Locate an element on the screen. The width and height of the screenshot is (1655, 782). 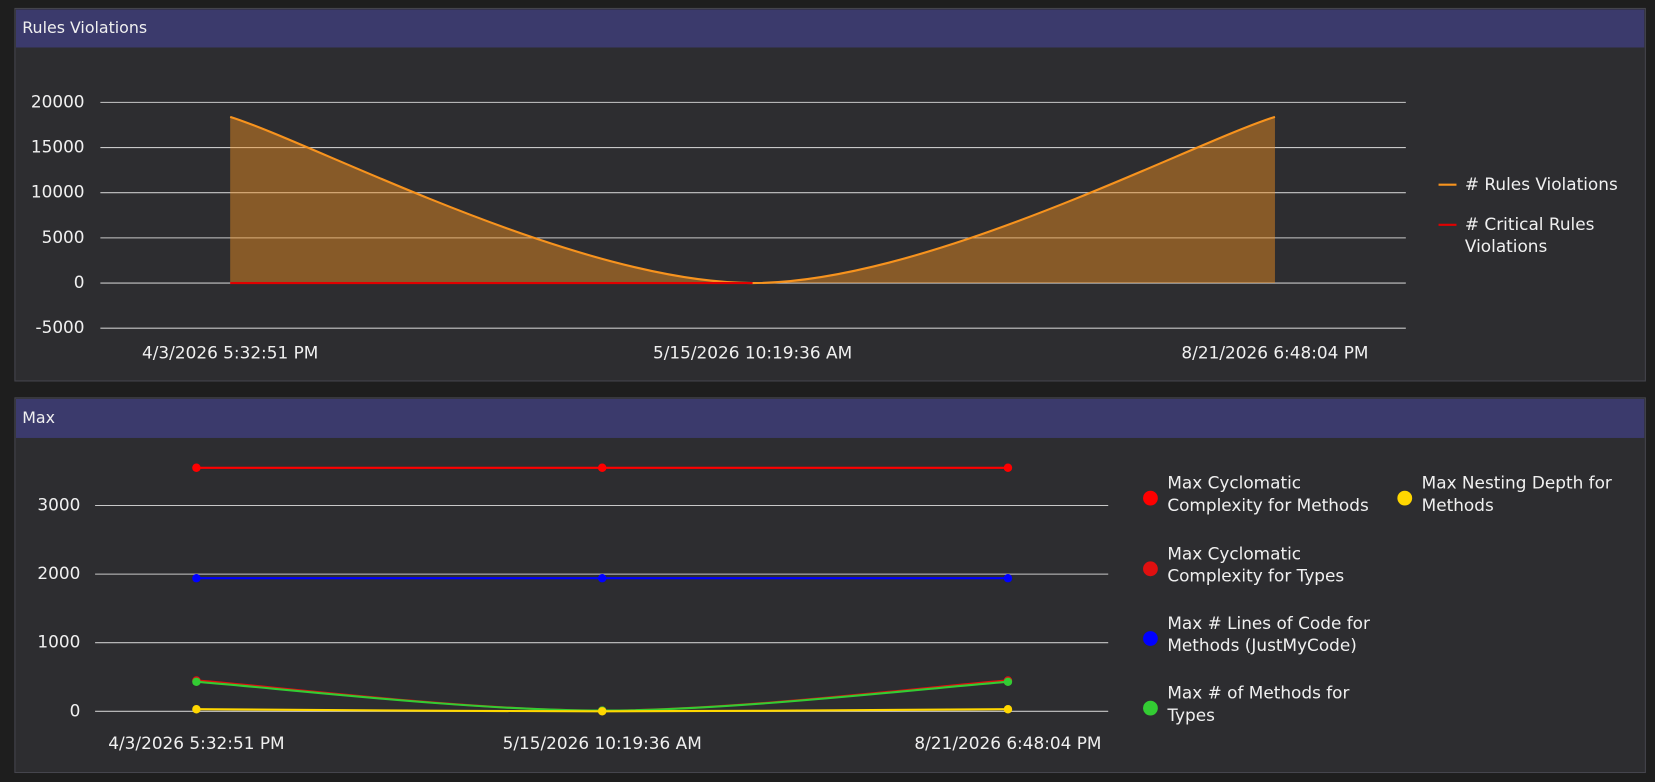
y-tick-label: 20000 is located at coordinates (58, 101).